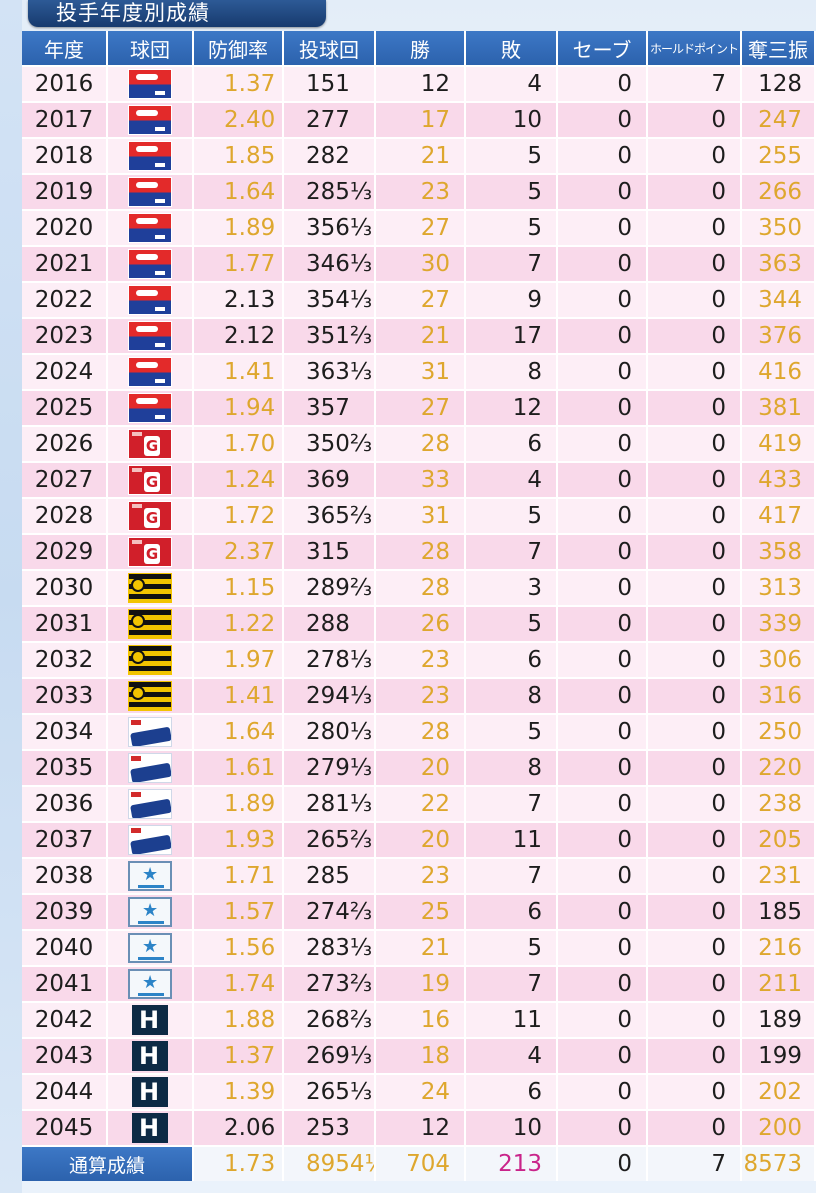 This screenshot has width=816, height=1193. Describe the element at coordinates (239, 1127) in the screenshot. I see `era-cell: 2.06` at that location.